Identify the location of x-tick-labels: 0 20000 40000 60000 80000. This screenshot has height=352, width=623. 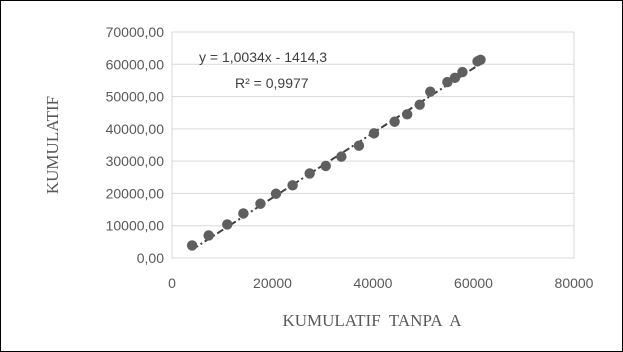
(381, 283).